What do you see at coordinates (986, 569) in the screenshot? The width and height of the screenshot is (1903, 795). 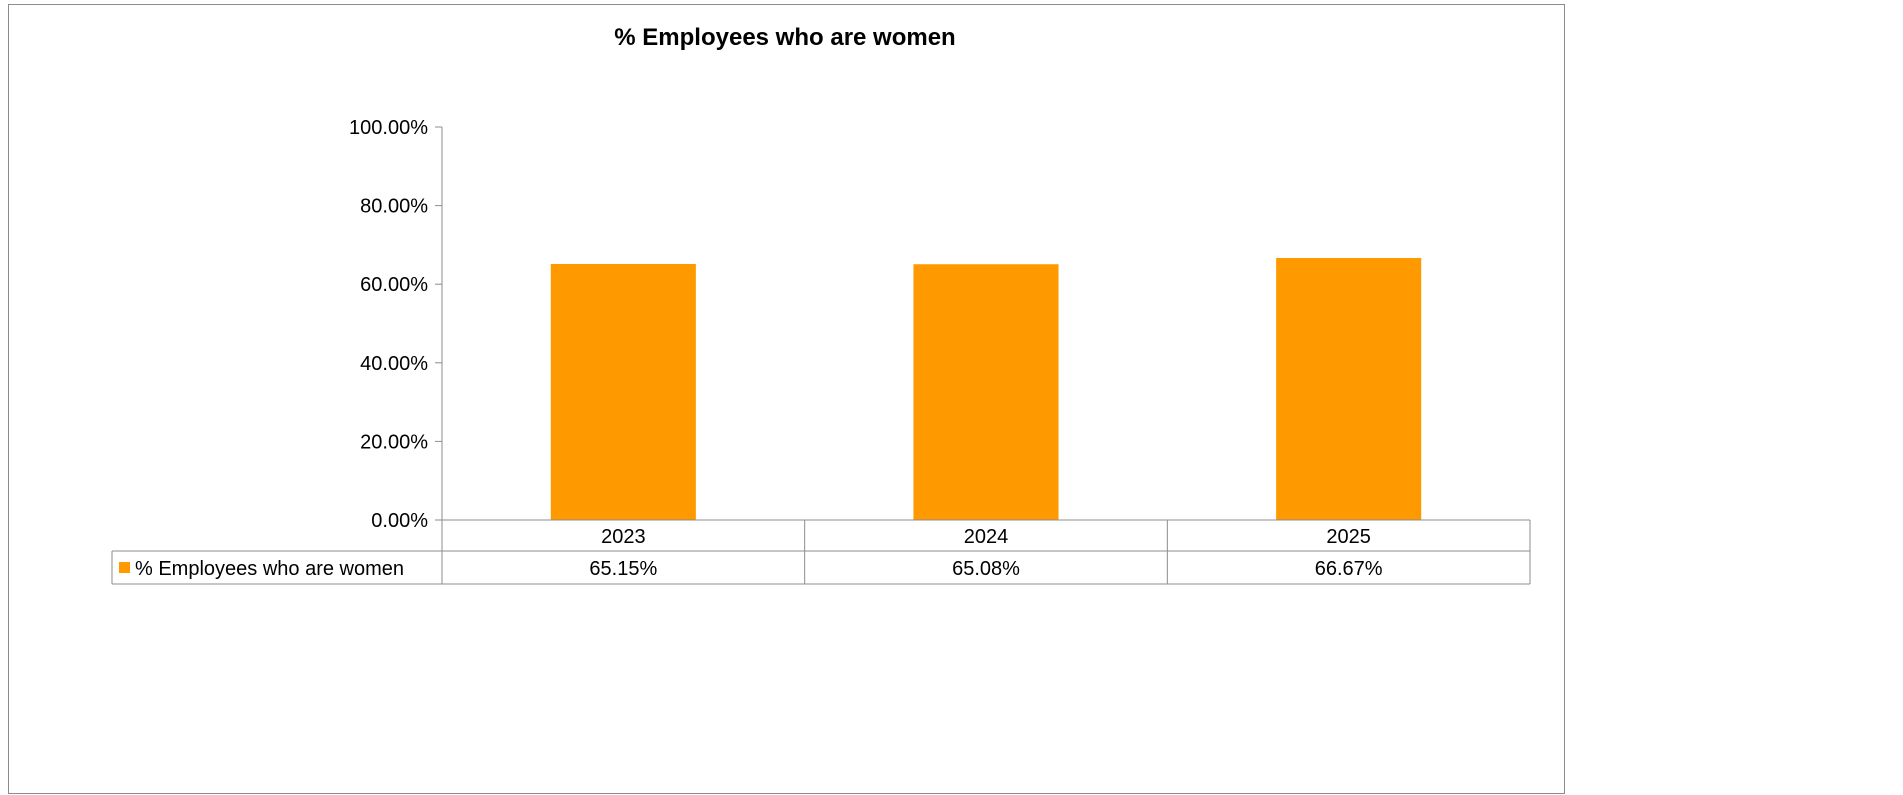 I see `data-table-value: 65.08%` at bounding box center [986, 569].